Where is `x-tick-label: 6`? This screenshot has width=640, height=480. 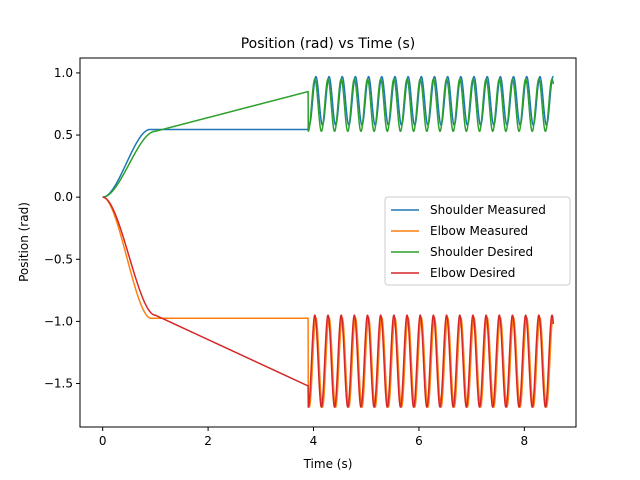 x-tick-label: 6 is located at coordinates (419, 441).